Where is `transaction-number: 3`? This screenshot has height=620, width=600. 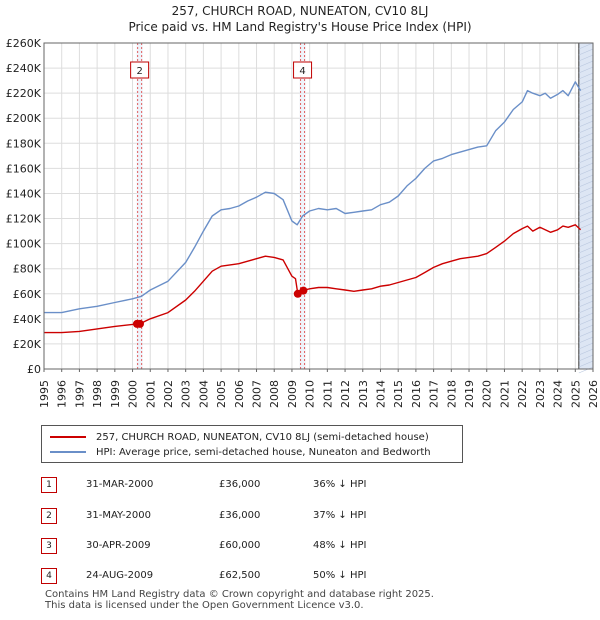 transaction-number: 3 is located at coordinates (49, 546).